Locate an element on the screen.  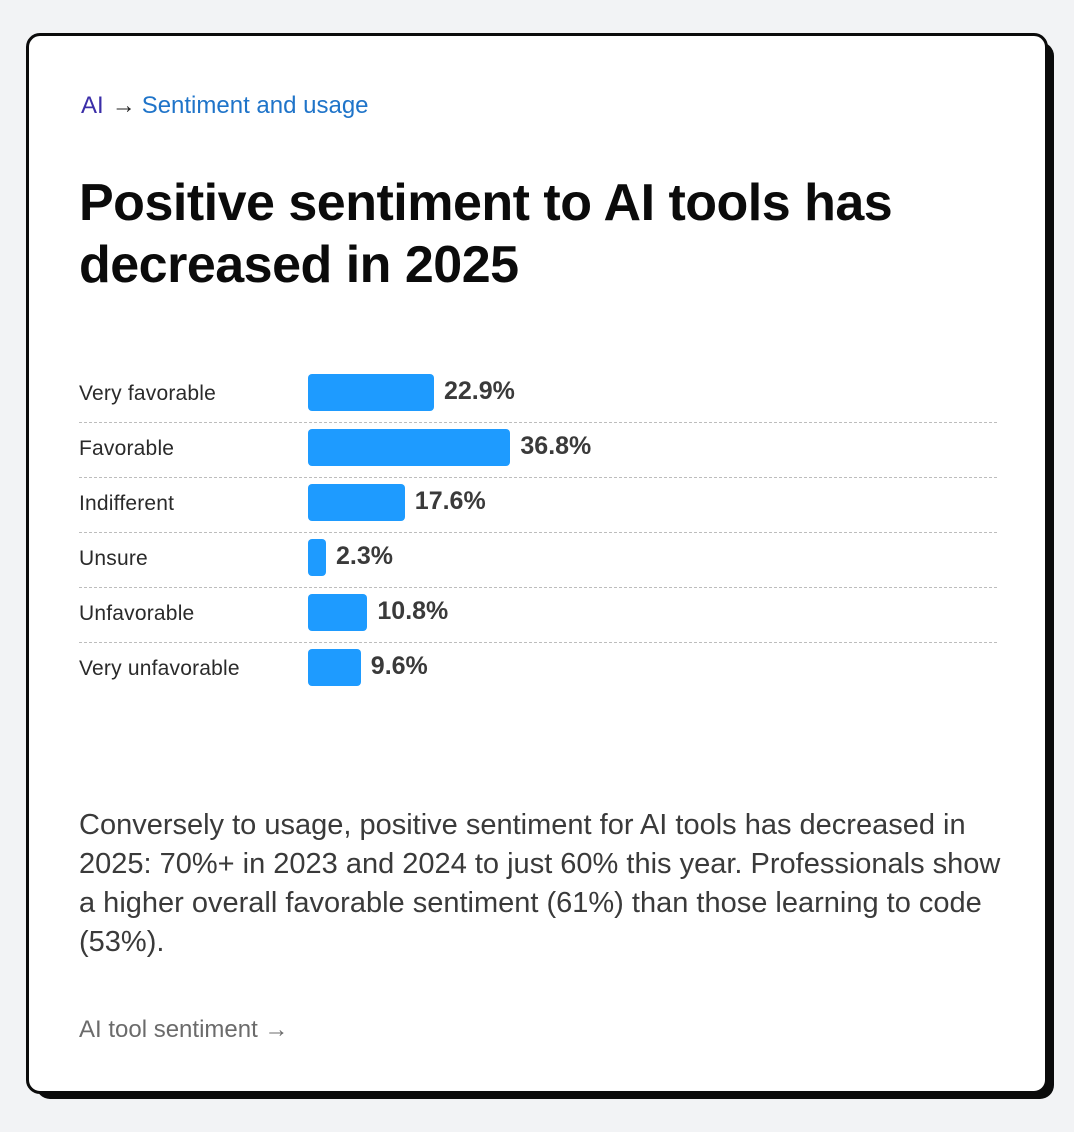
chart-row: Very favorable 22.9% is located at coordinates (538, 395).